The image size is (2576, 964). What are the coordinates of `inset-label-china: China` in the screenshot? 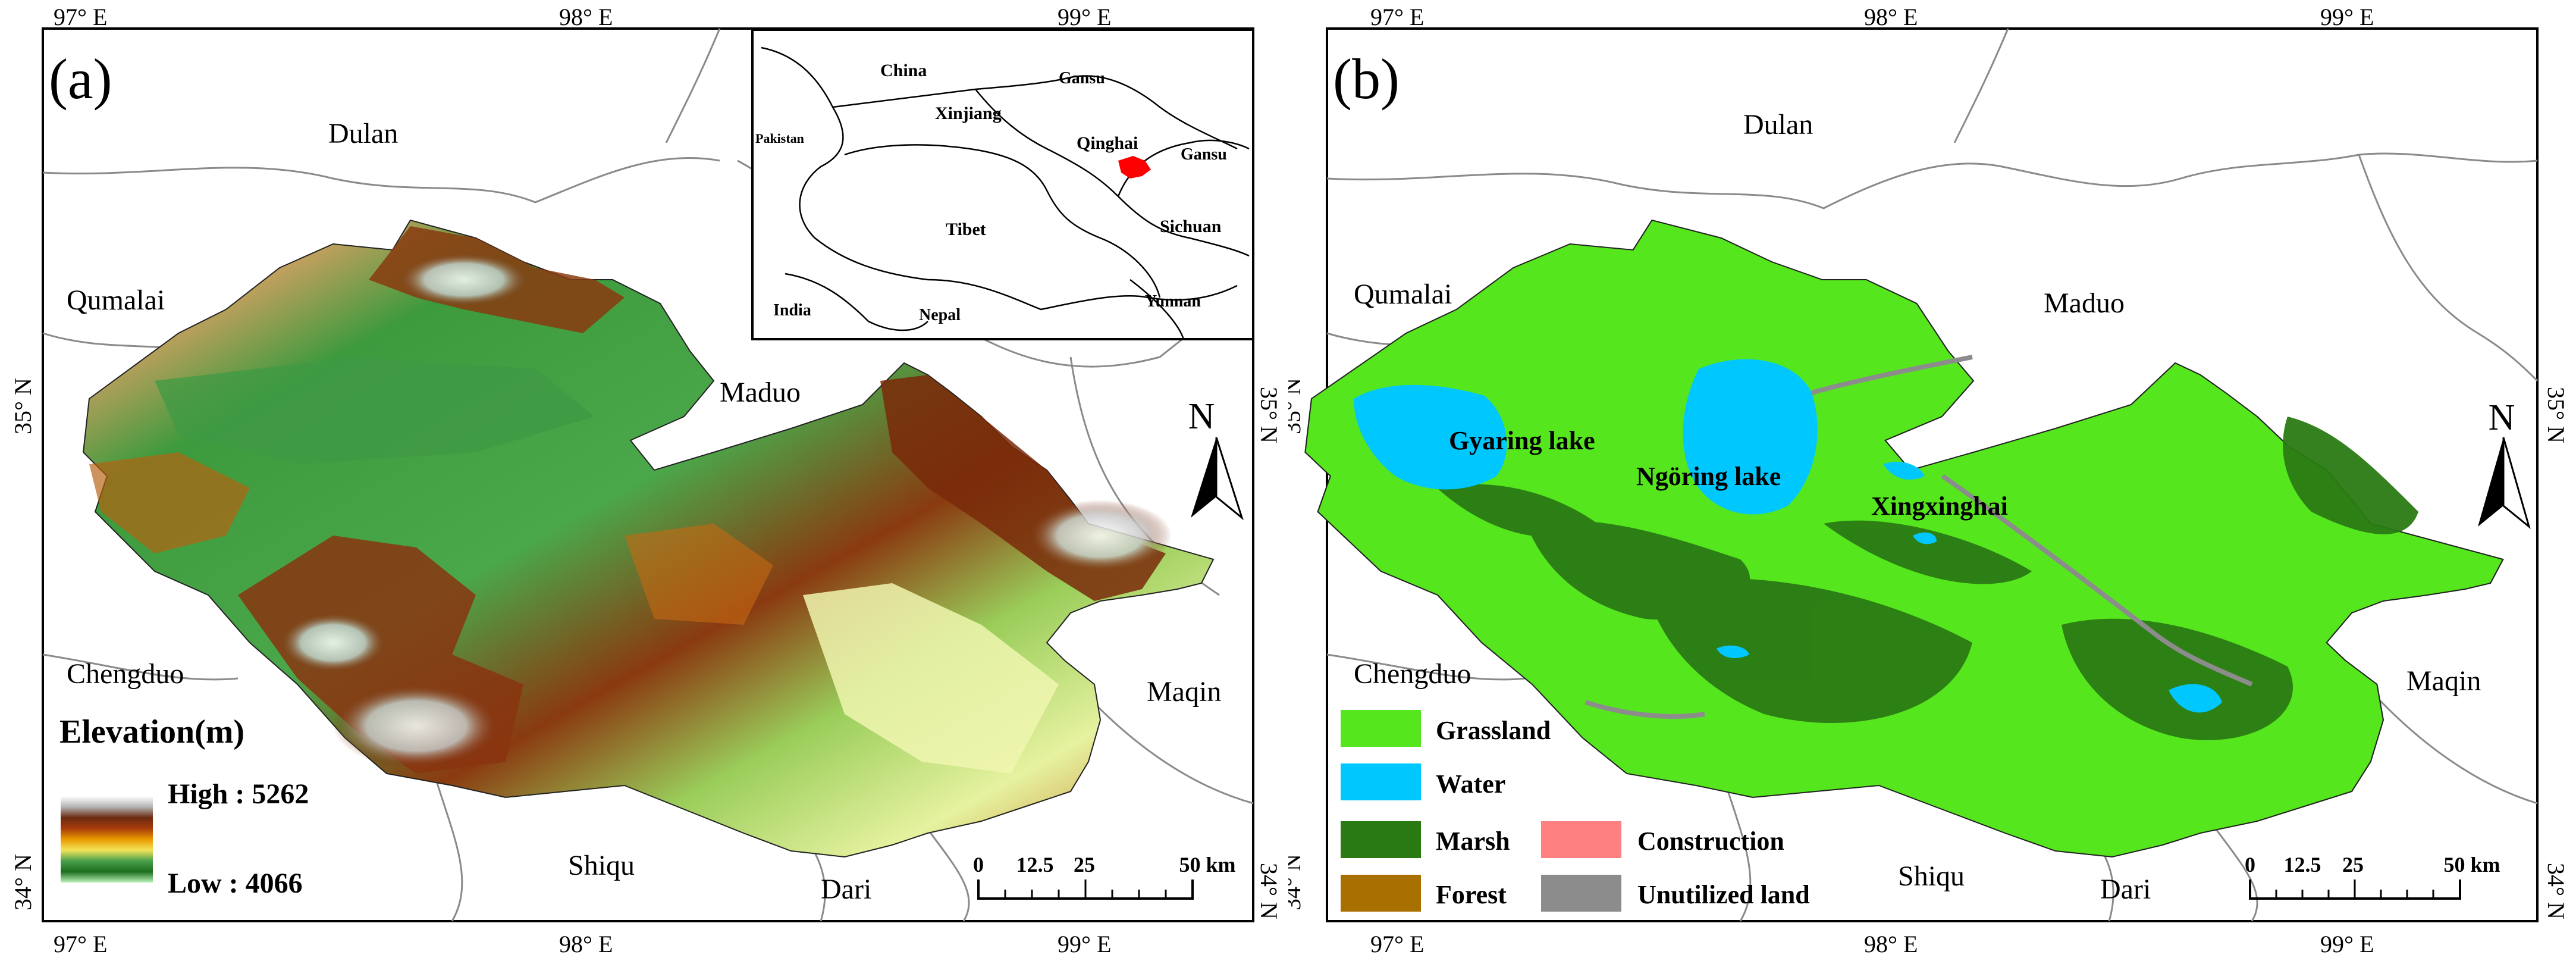 It's located at (903, 71).